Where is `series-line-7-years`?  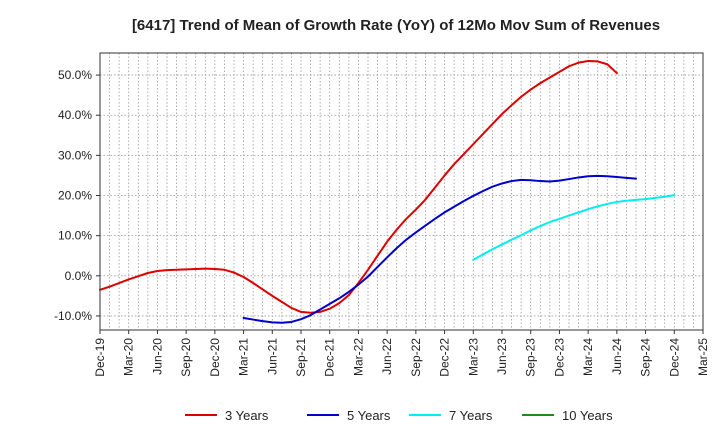 series-line-7-years is located at coordinates (574, 227).